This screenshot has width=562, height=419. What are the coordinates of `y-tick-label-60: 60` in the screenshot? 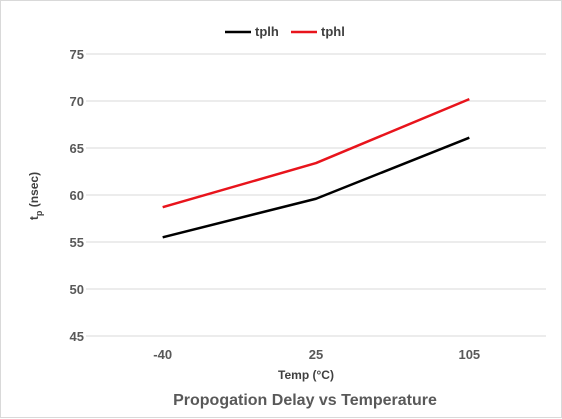 It's located at (77, 195).